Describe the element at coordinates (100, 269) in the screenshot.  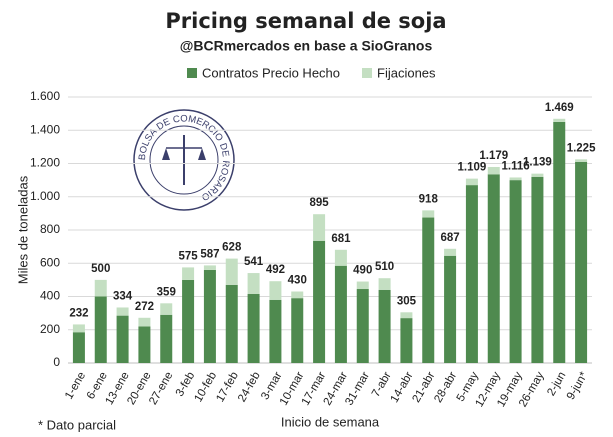
I see `total-label: 500` at that location.